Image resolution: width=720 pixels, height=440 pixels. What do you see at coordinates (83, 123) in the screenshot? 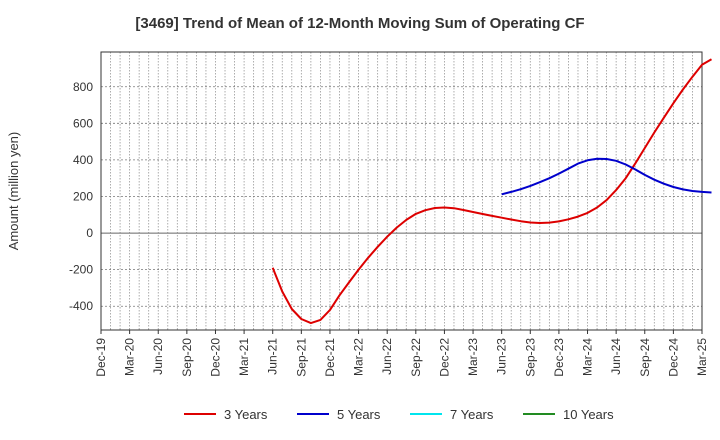
I see `y-tick-label: 600` at bounding box center [83, 123].